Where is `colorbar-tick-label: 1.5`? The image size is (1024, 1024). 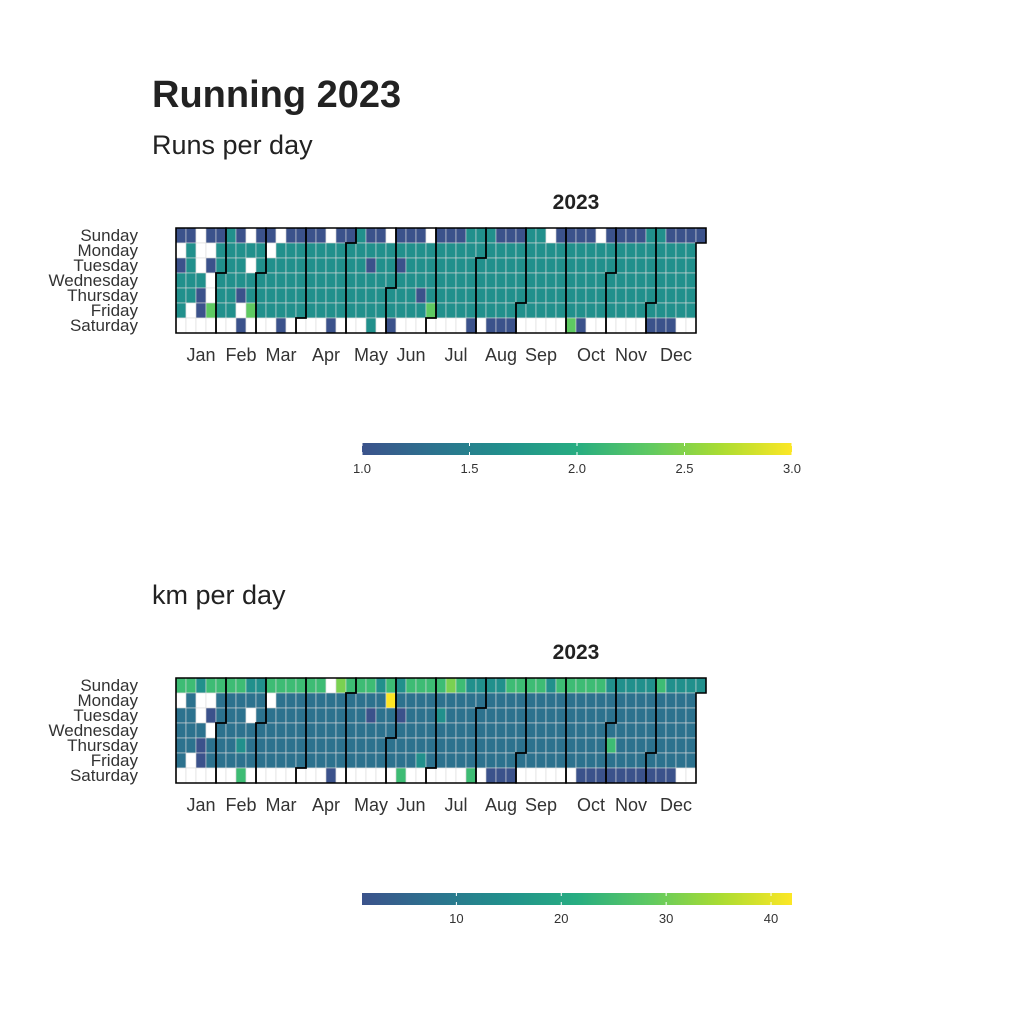 colorbar-tick-label: 1.5 is located at coordinates (469, 468).